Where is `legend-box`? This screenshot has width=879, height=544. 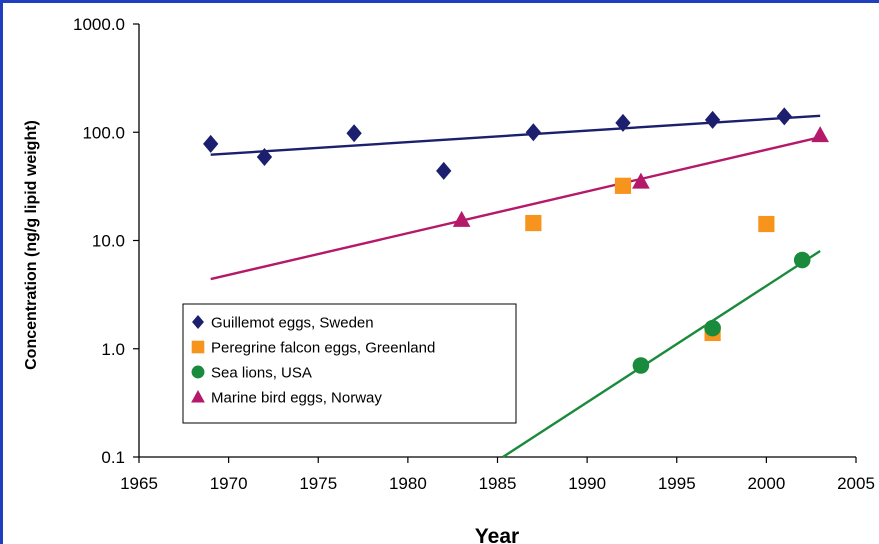
legend-box is located at coordinates (349, 363).